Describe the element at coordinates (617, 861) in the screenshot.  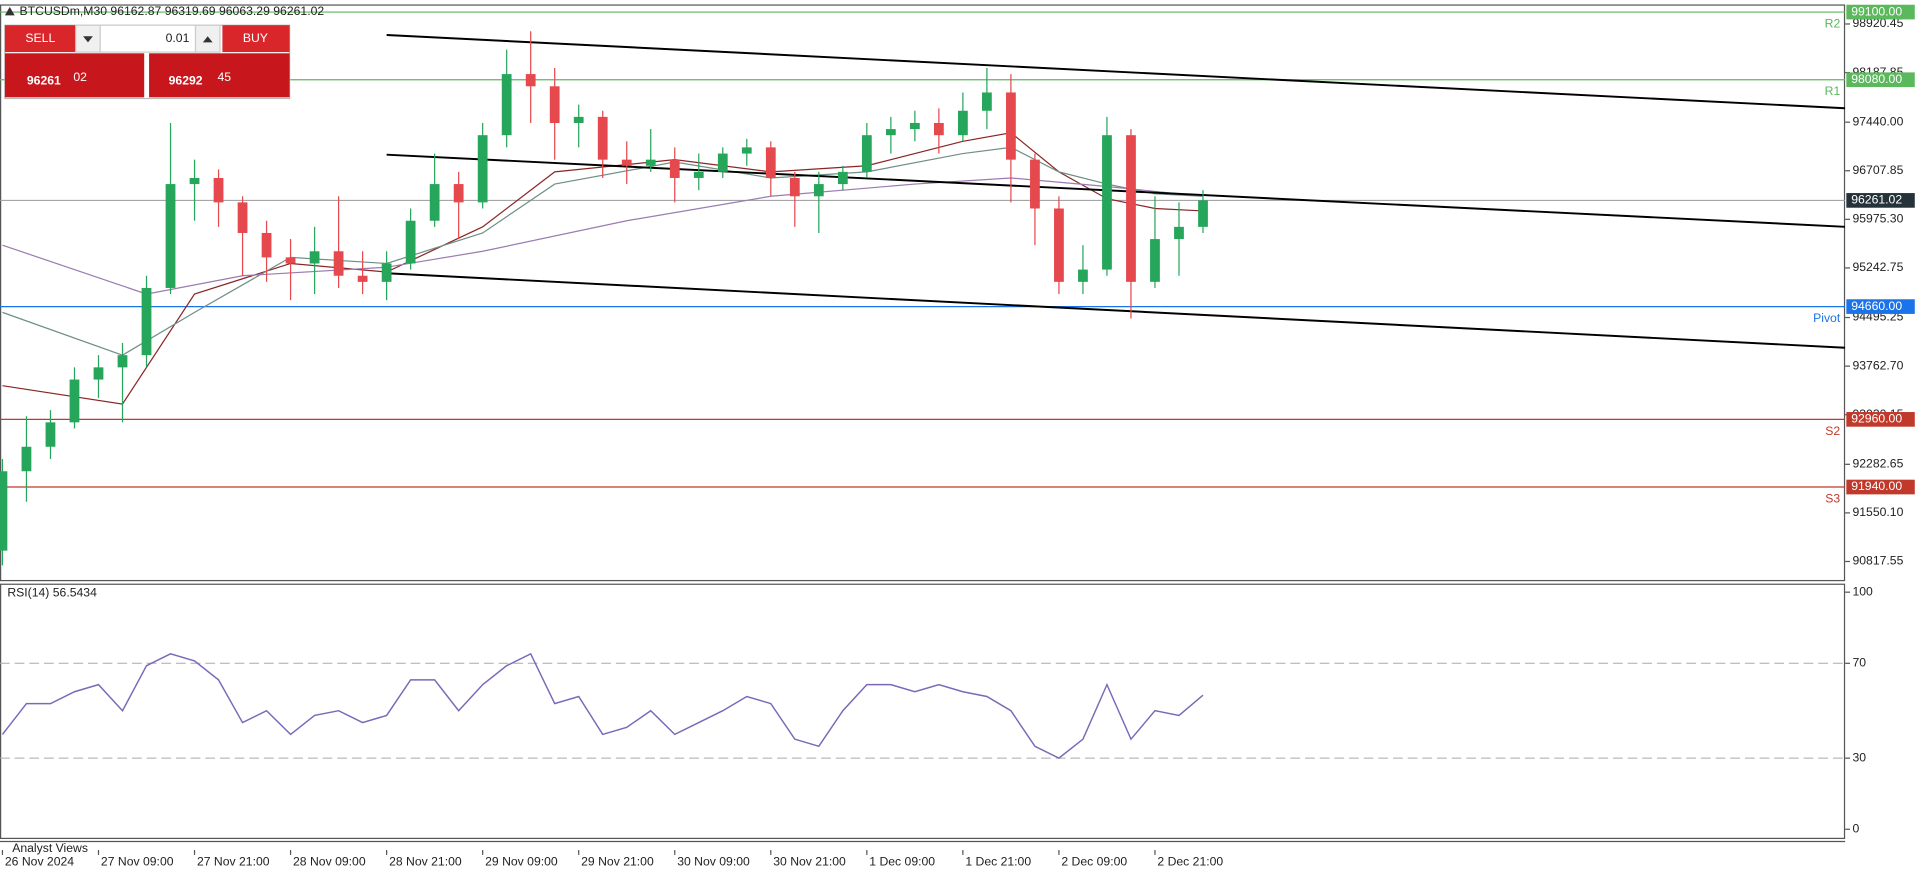
I see `x-tick-label: 29 Nov 21:00` at that location.